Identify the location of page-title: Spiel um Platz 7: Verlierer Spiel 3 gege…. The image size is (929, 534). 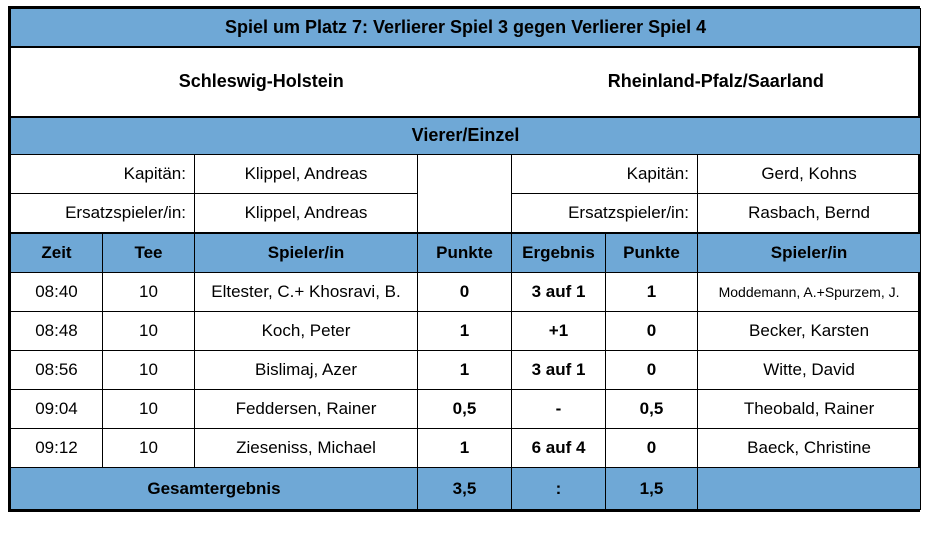
(465, 27).